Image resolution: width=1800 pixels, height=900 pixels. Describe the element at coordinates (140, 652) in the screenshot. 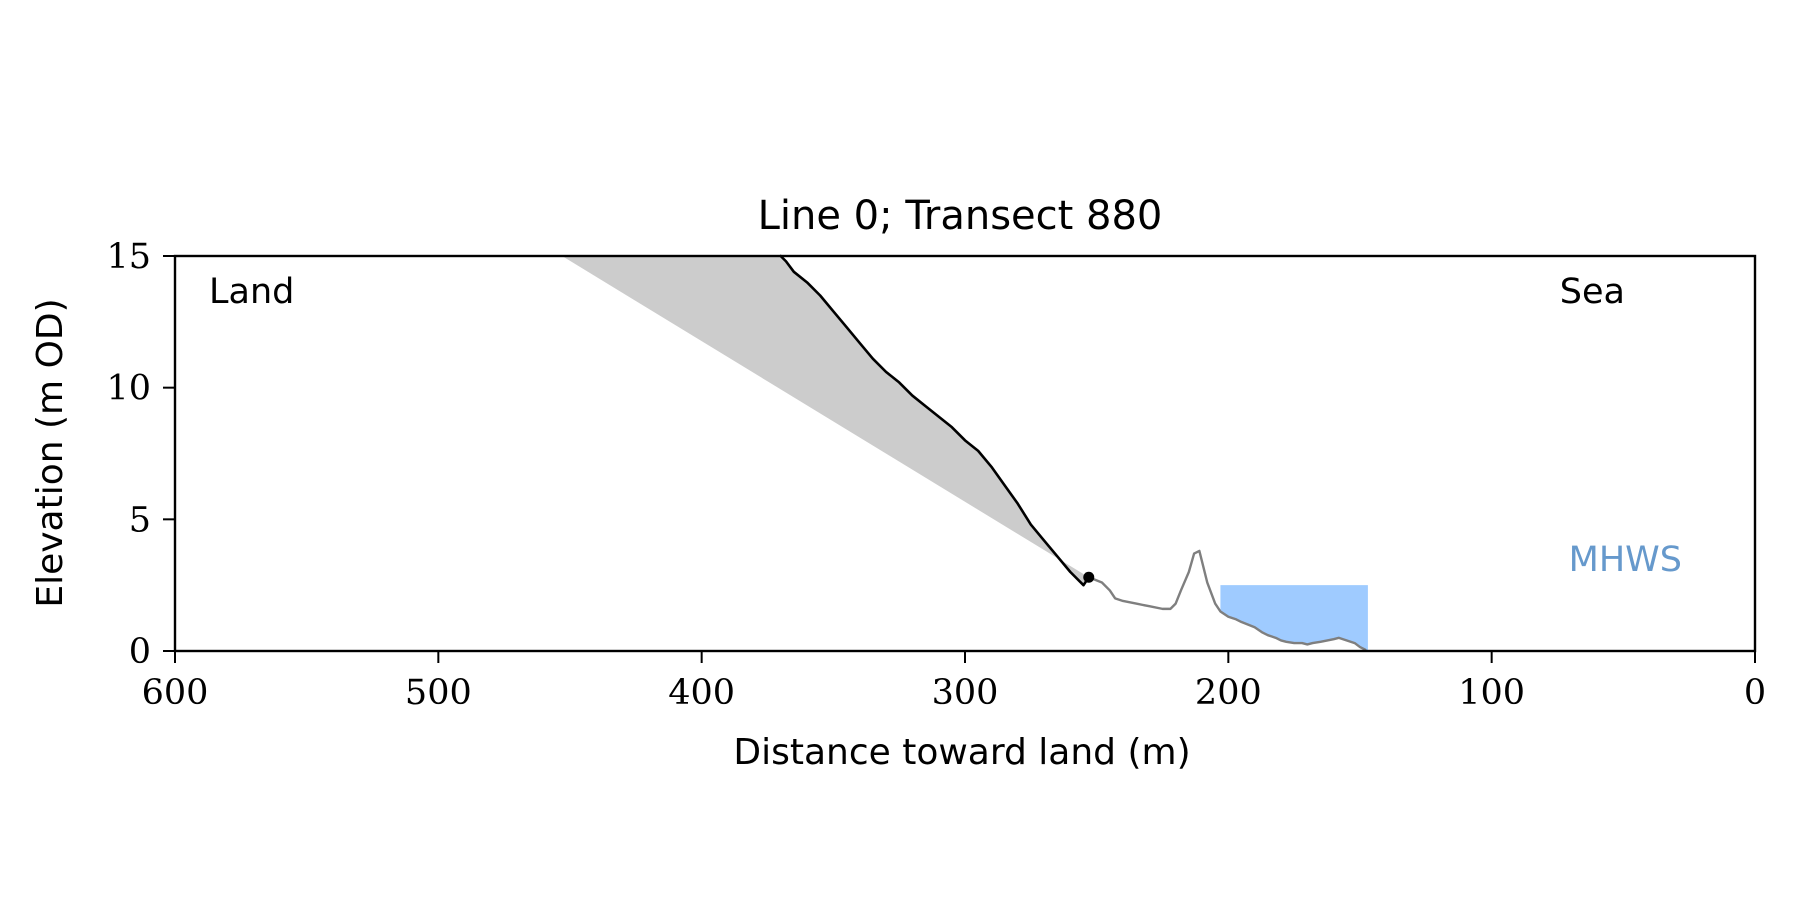

I see `y-tick-label: 0` at that location.